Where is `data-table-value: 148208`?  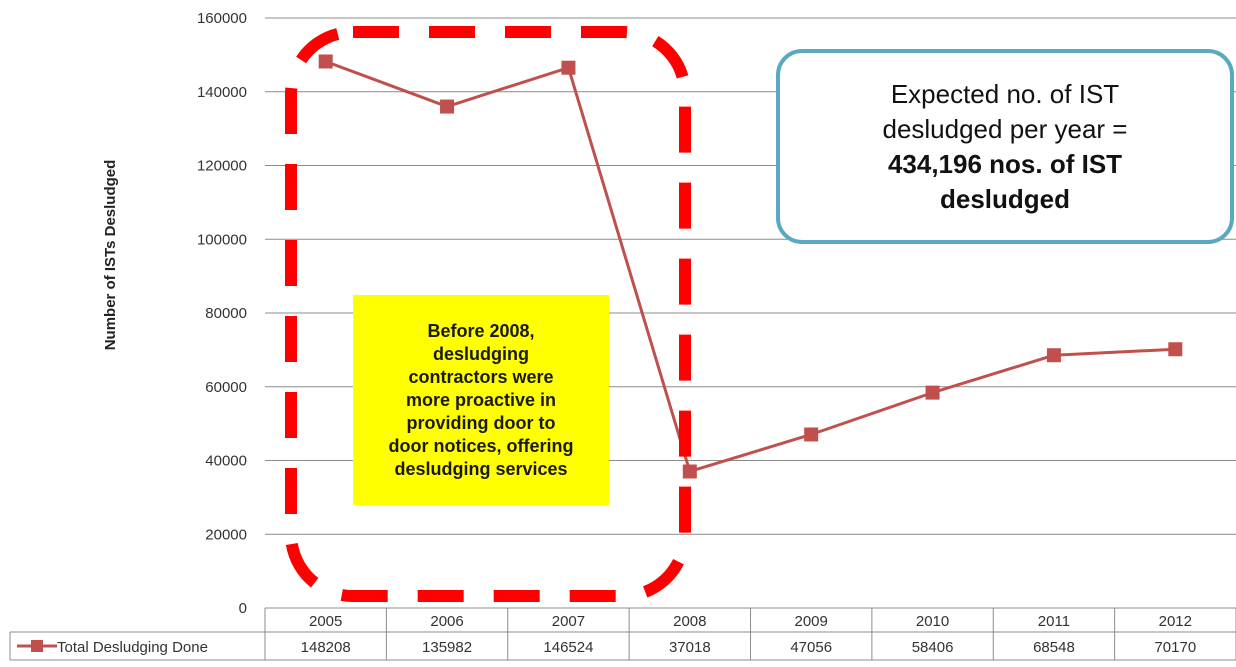 data-table-value: 148208 is located at coordinates (326, 647).